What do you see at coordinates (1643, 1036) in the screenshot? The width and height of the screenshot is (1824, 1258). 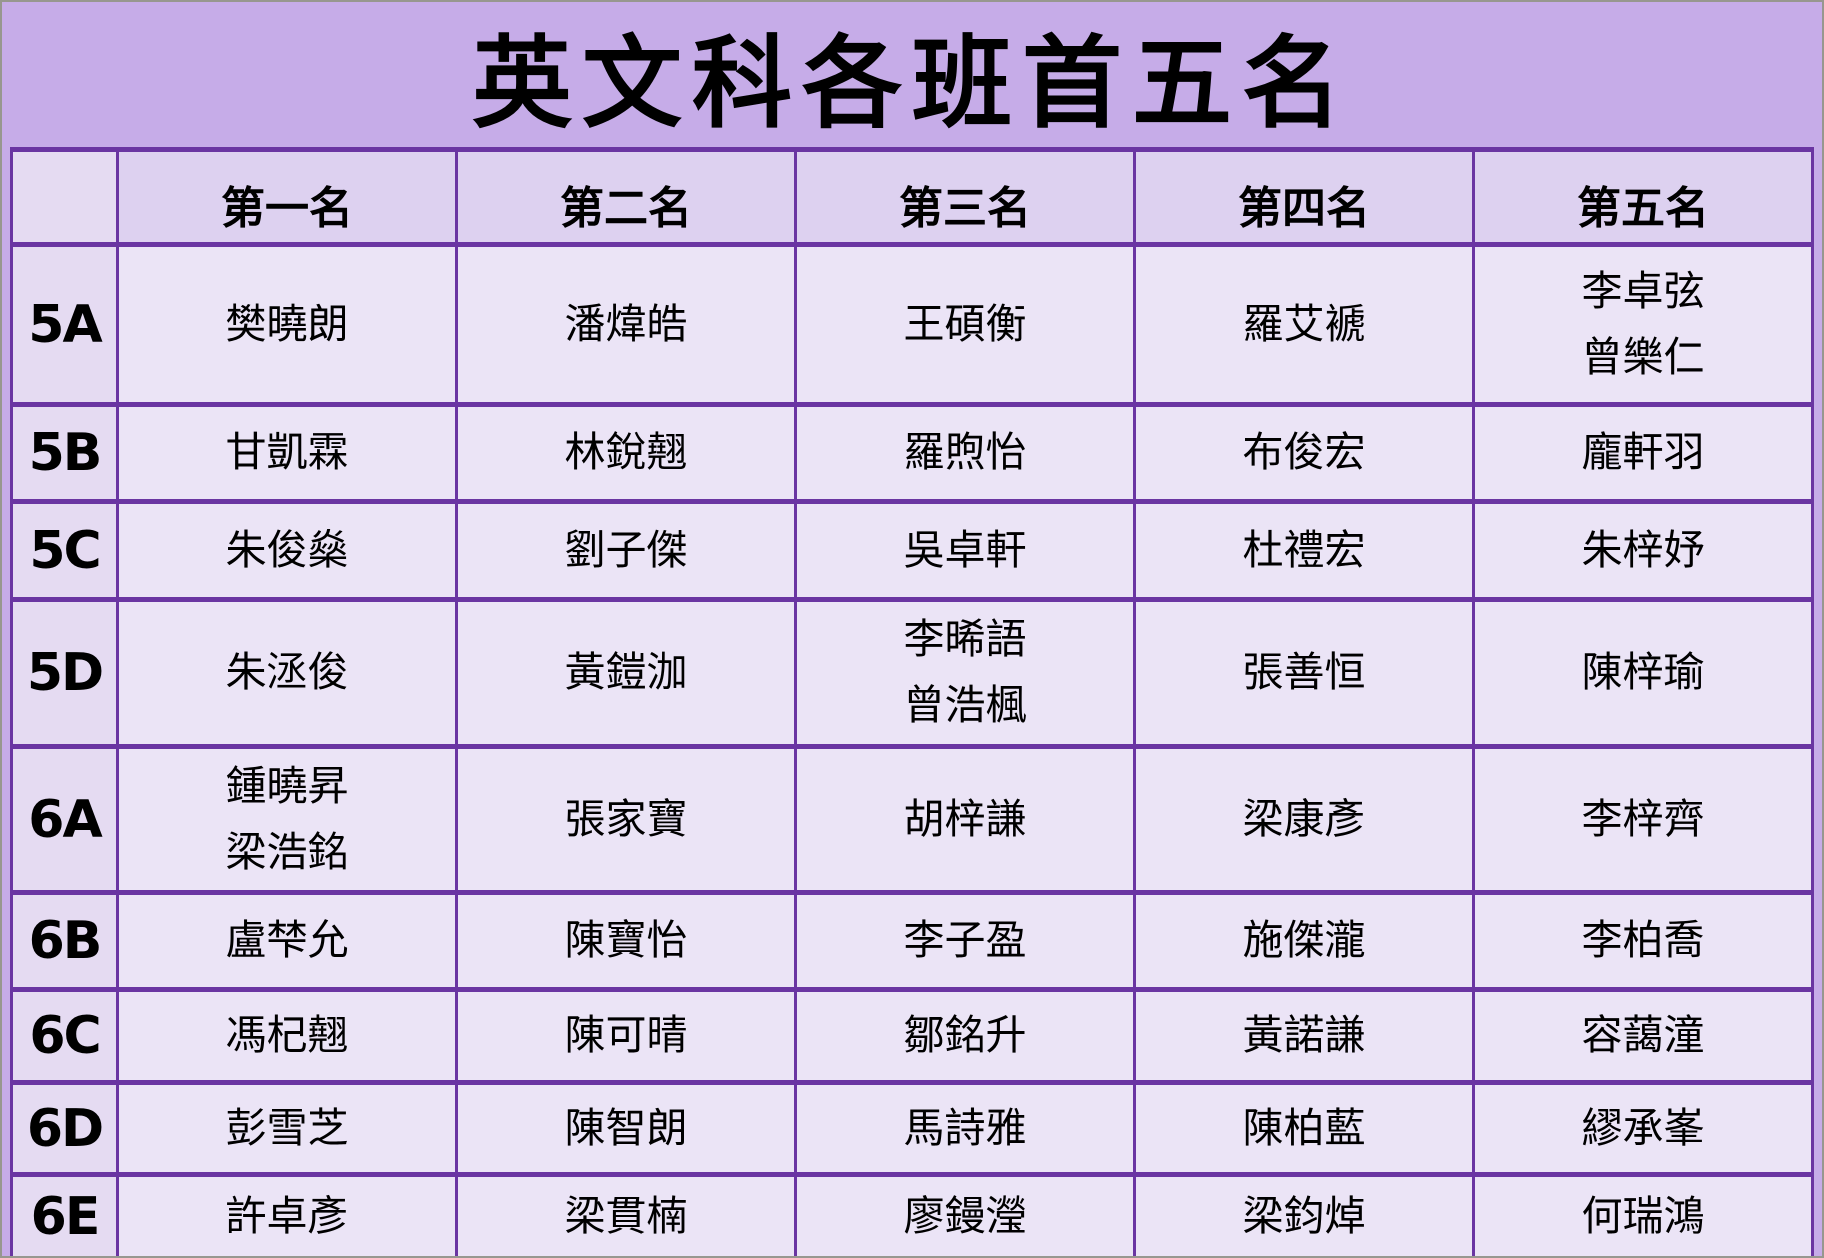 I see `table-cell: 容藹潼` at bounding box center [1643, 1036].